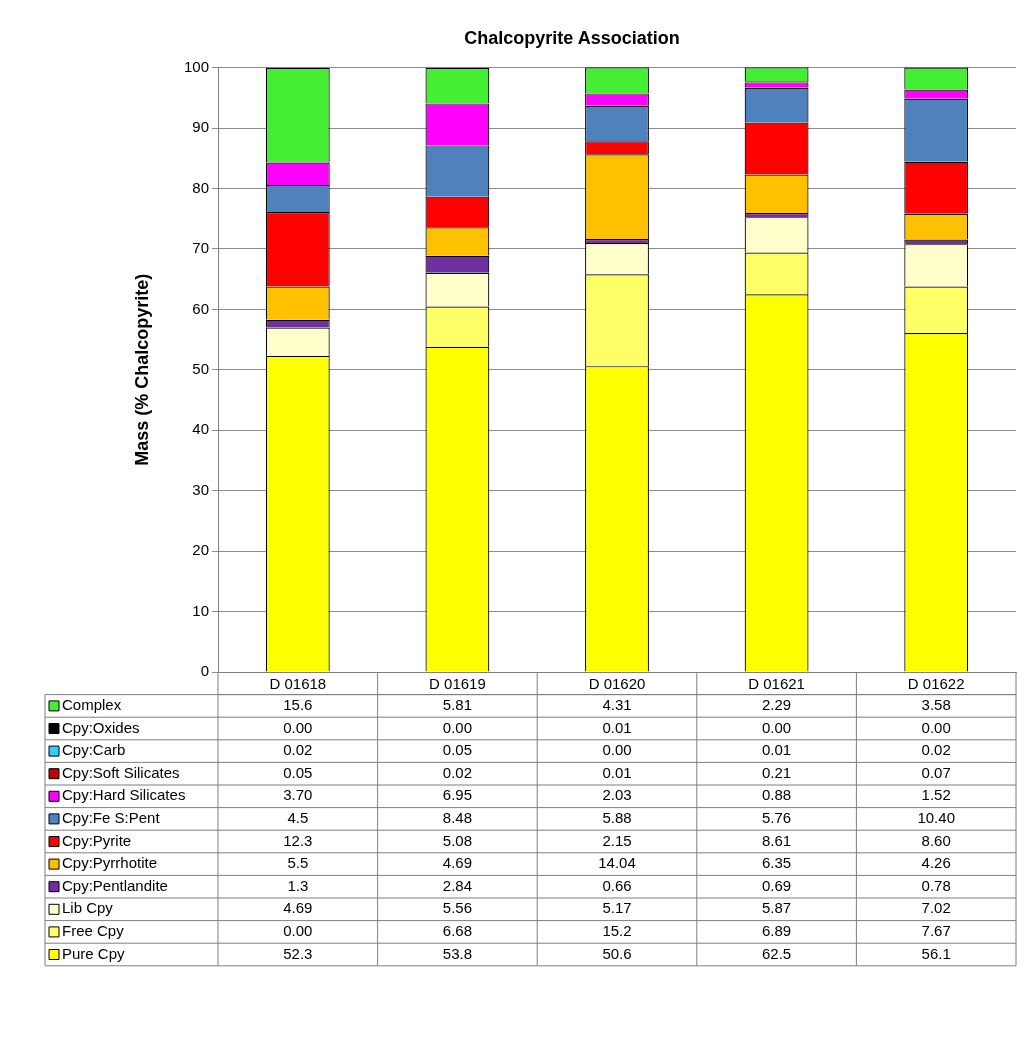  What do you see at coordinates (88, 908) in the screenshot?
I see `legend-label: Lib Cpy` at bounding box center [88, 908].